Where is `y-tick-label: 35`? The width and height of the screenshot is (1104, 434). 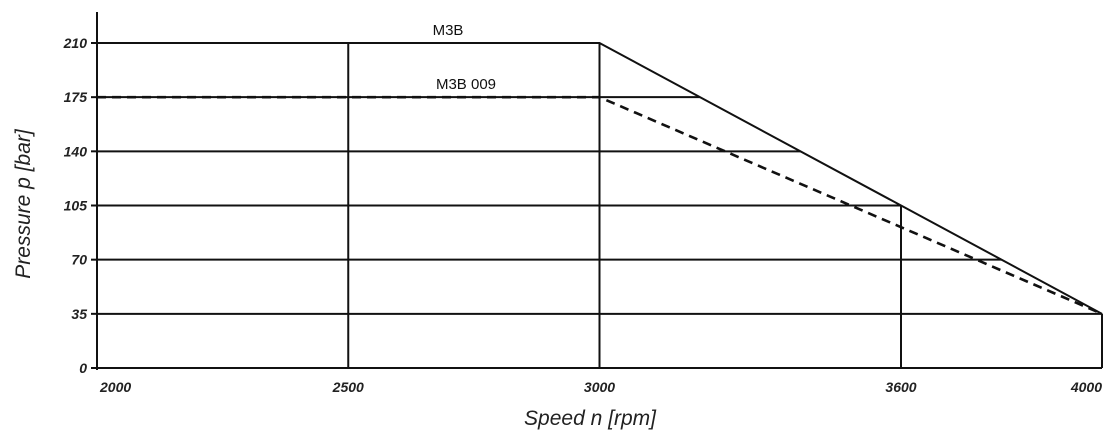
y-tick-label: 35 is located at coordinates (79, 314).